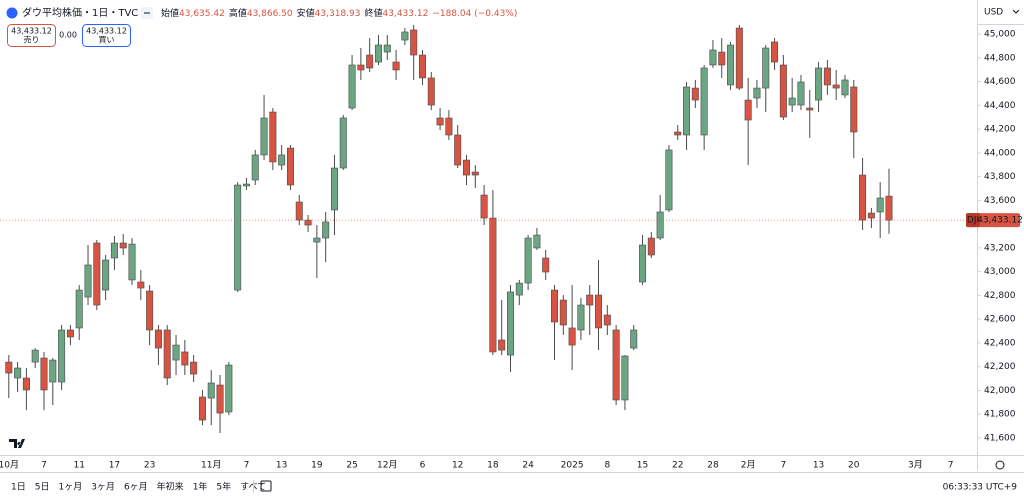 This screenshot has height=501, width=1024. Describe the element at coordinates (915, 465) in the screenshot. I see `x-tick-label: 3月` at that location.